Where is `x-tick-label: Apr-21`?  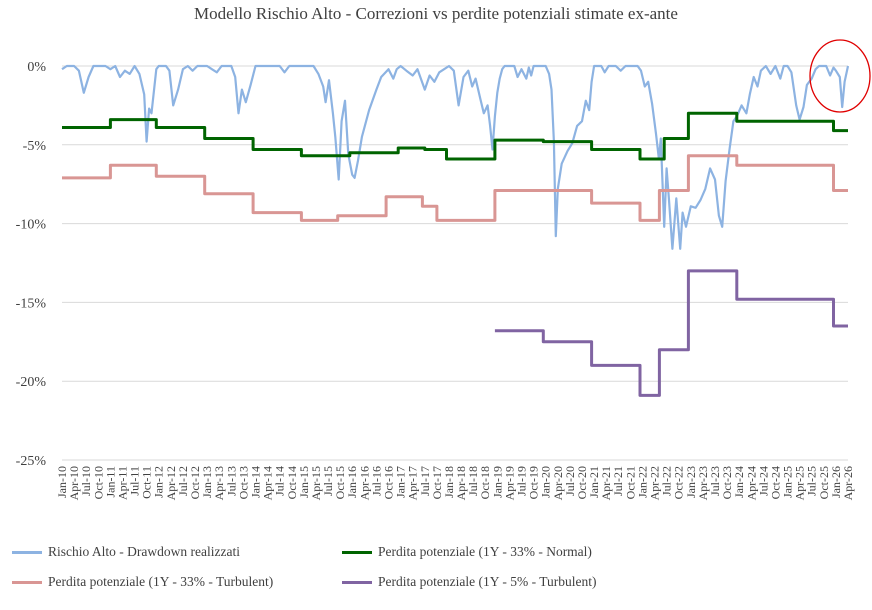 x-tick-label: Apr-21 is located at coordinates (606, 483).